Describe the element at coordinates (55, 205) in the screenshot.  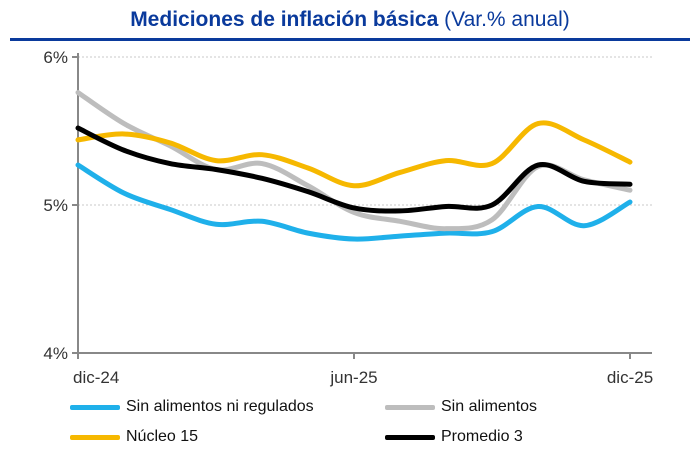
I see `y-tick-label: 5%` at that location.